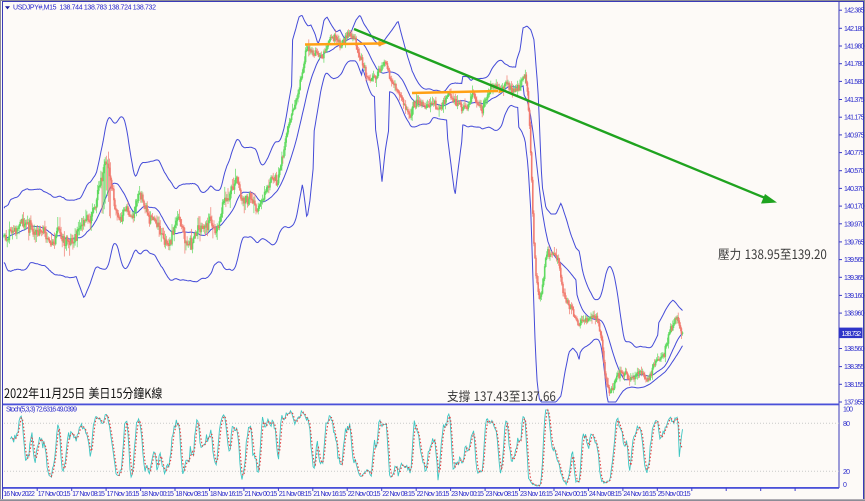 The image size is (865, 501). What do you see at coordinates (226, 494) in the screenshot?
I see `svg-text: 18 Nov 16:15` at bounding box center [226, 494].